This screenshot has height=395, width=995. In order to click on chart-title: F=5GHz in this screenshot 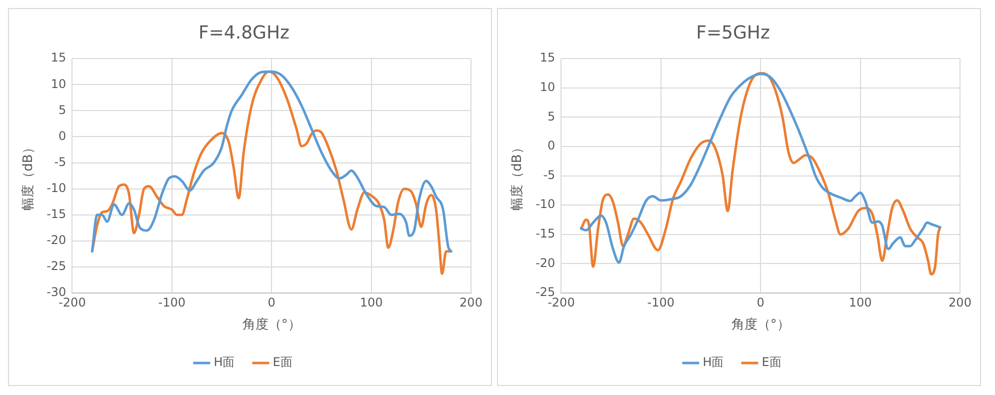, I will do `click(733, 33)`.